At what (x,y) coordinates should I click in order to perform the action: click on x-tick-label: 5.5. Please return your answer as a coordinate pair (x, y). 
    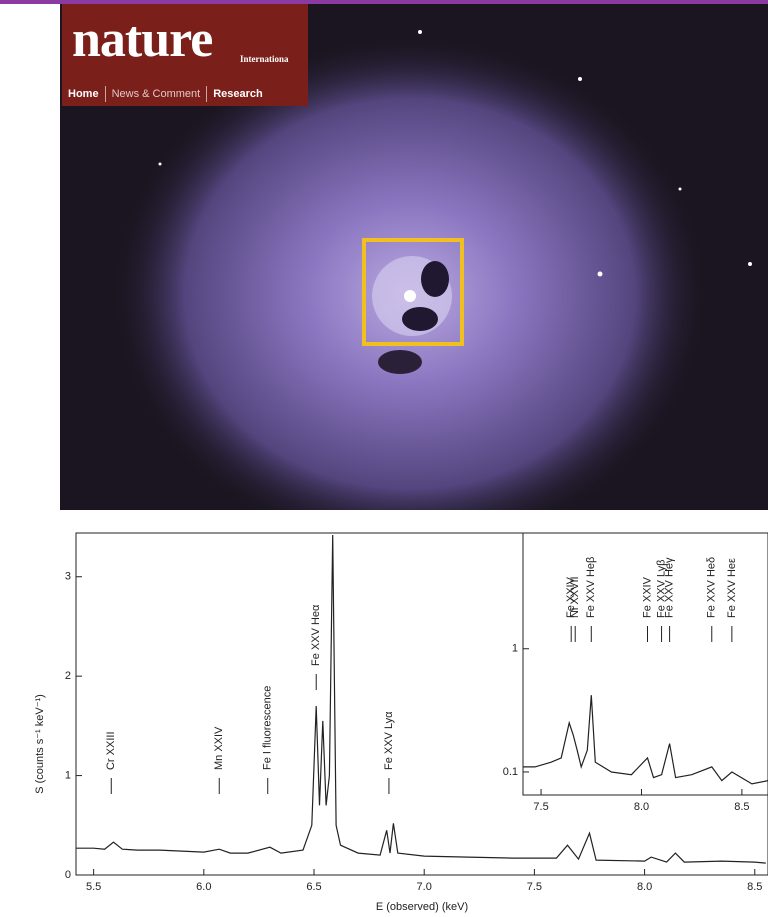
    Looking at the image, I should click on (93, 887).